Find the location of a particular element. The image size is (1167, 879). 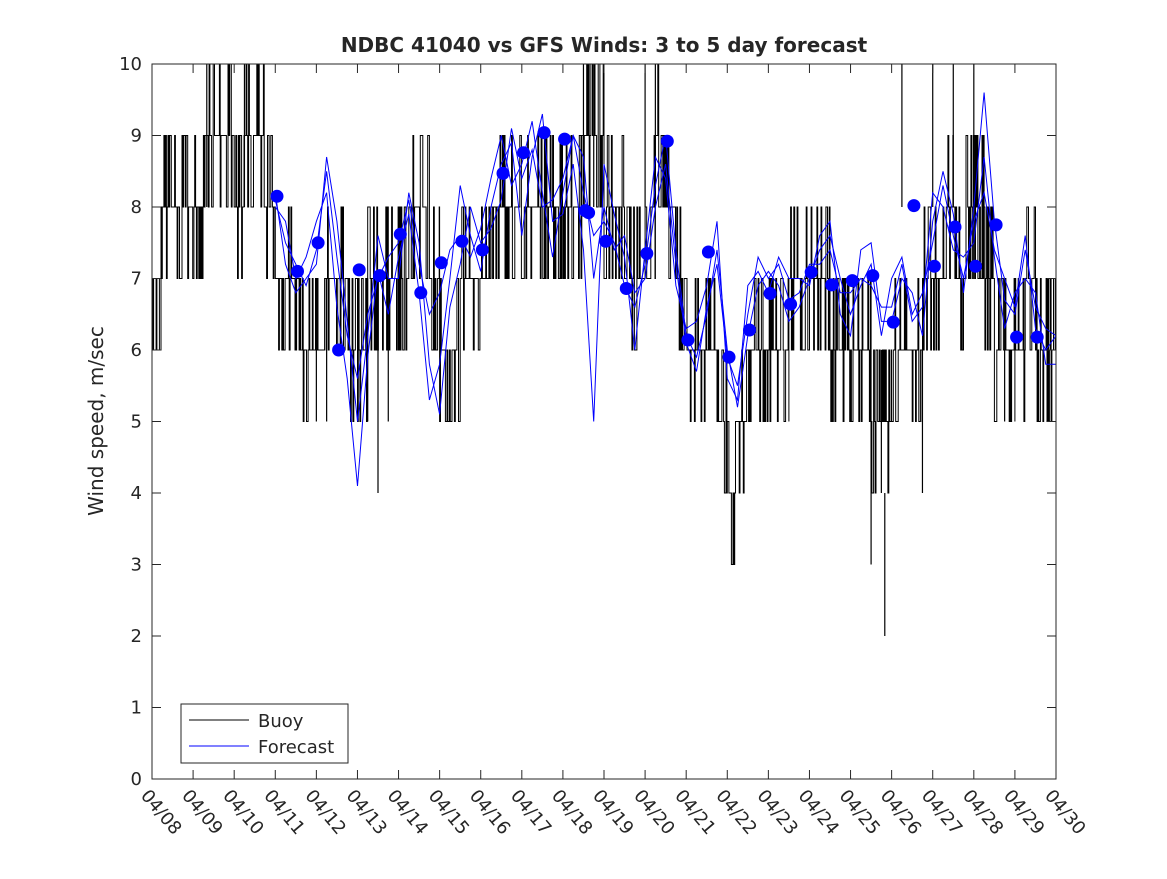

y-axis-label: Wind speed, m/sec is located at coordinates (96, 421).